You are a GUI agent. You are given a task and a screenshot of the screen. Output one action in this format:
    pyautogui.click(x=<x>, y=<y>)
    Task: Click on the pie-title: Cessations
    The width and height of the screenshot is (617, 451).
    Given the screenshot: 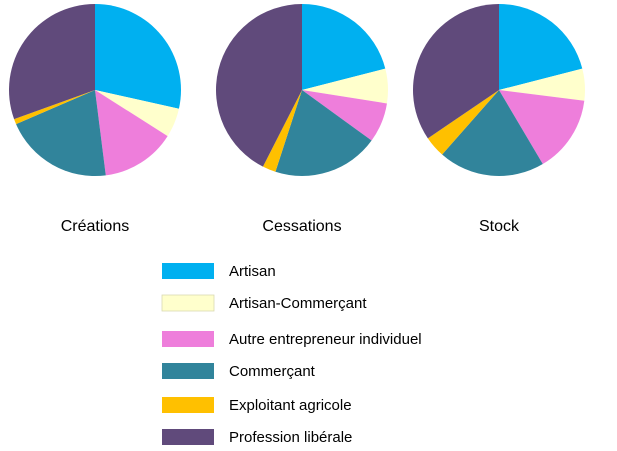 What is the action you would take?
    pyautogui.click(x=301, y=226)
    